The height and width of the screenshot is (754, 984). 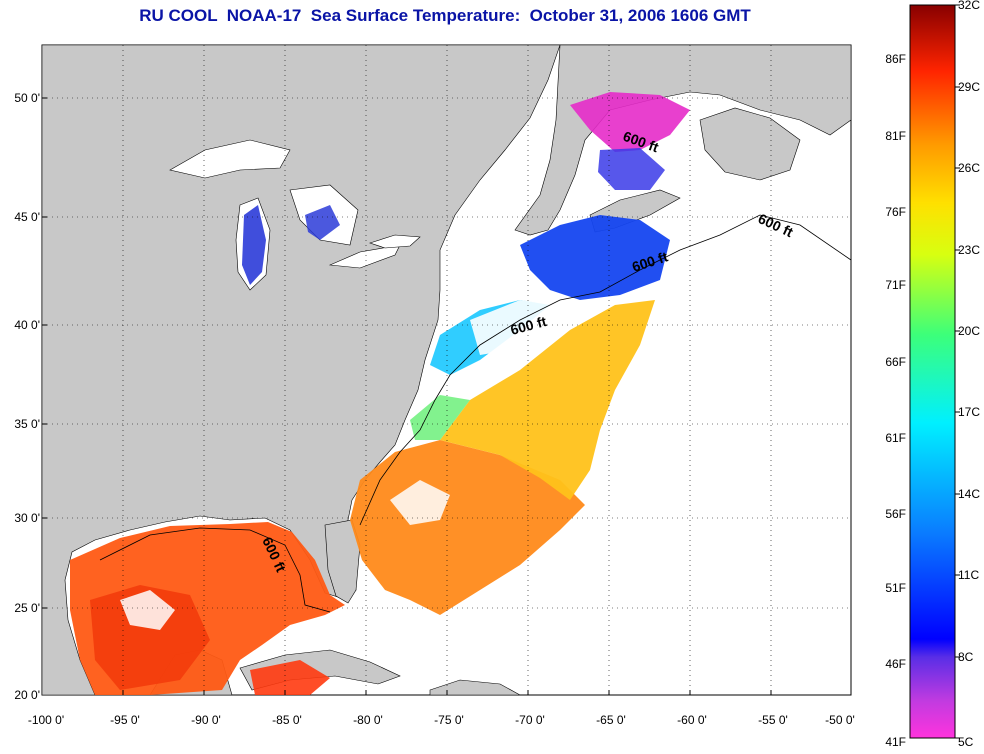 What do you see at coordinates (969, 6) in the screenshot?
I see `colorbar-celsius-label: 32C` at bounding box center [969, 6].